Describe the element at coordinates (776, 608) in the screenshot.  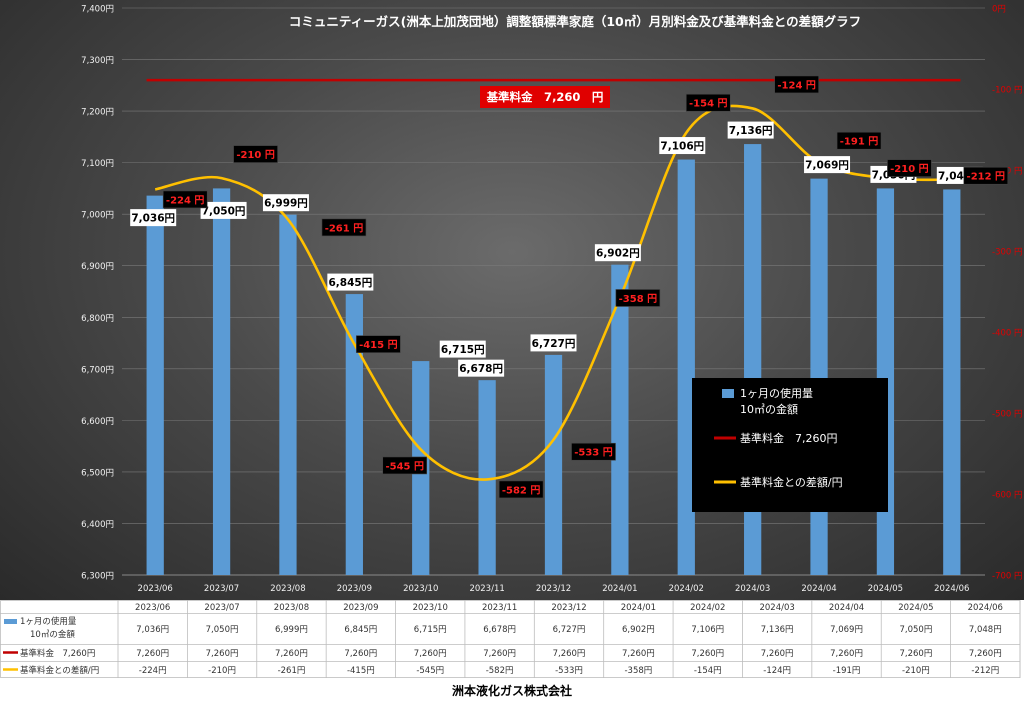
I see `table-header-cell: 2024/03` at that location.